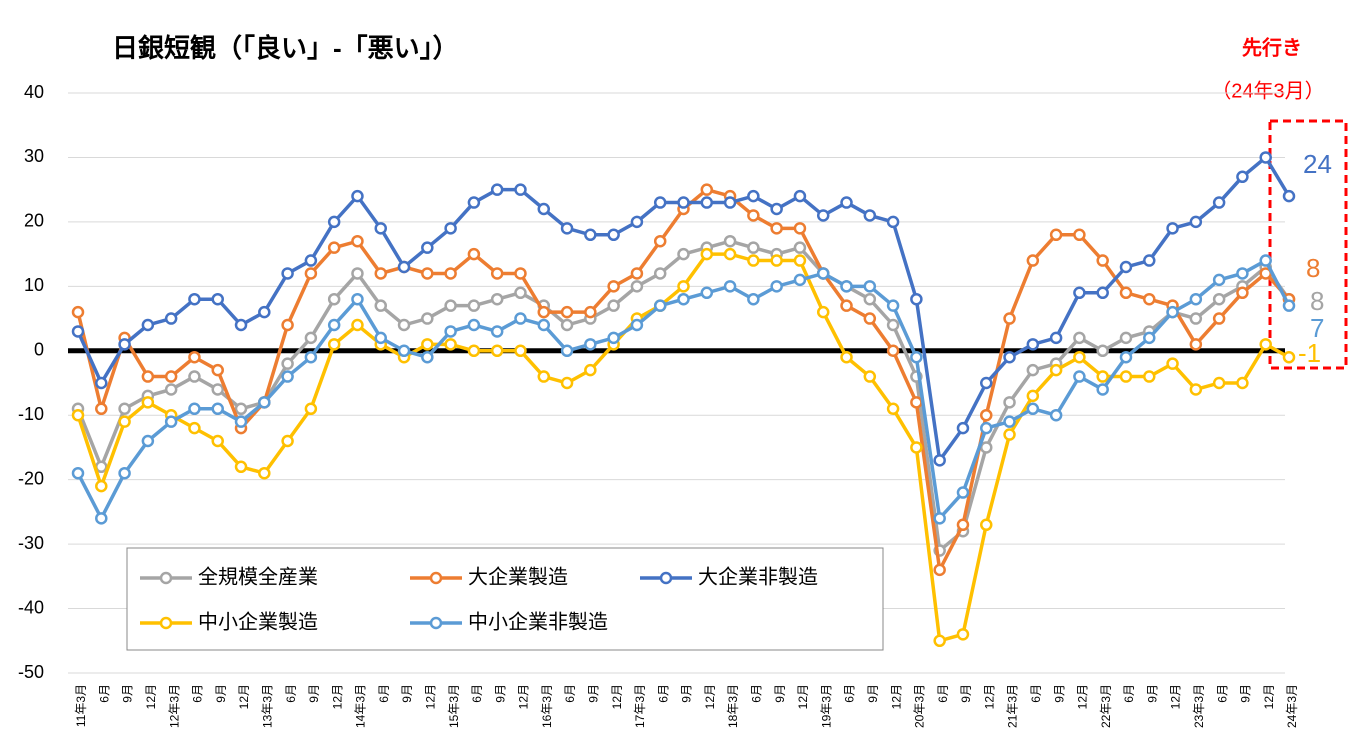 The height and width of the screenshot is (743, 1354). I want to click on x-tick-label: 20年3月, so click(920, 706).